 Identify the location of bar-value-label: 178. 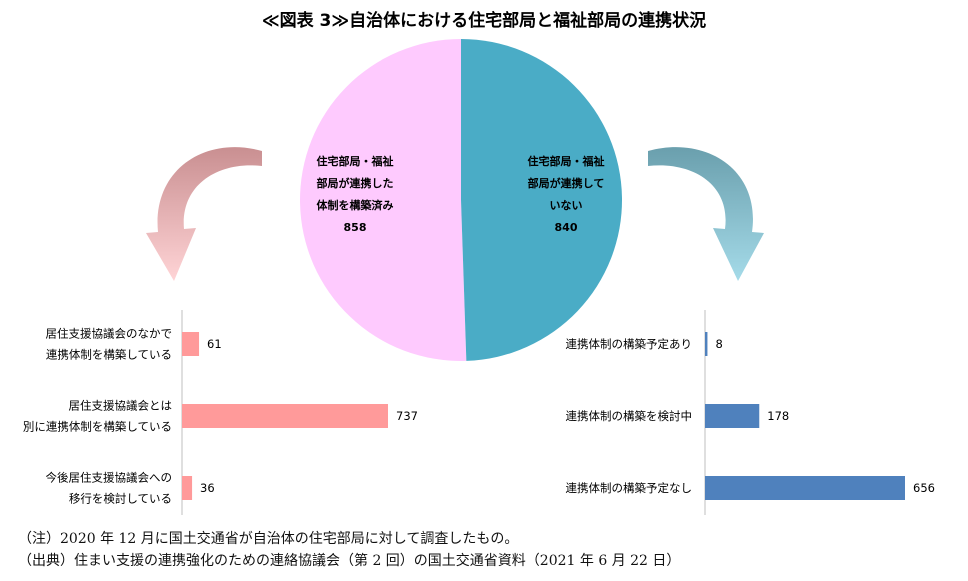
(778, 416).